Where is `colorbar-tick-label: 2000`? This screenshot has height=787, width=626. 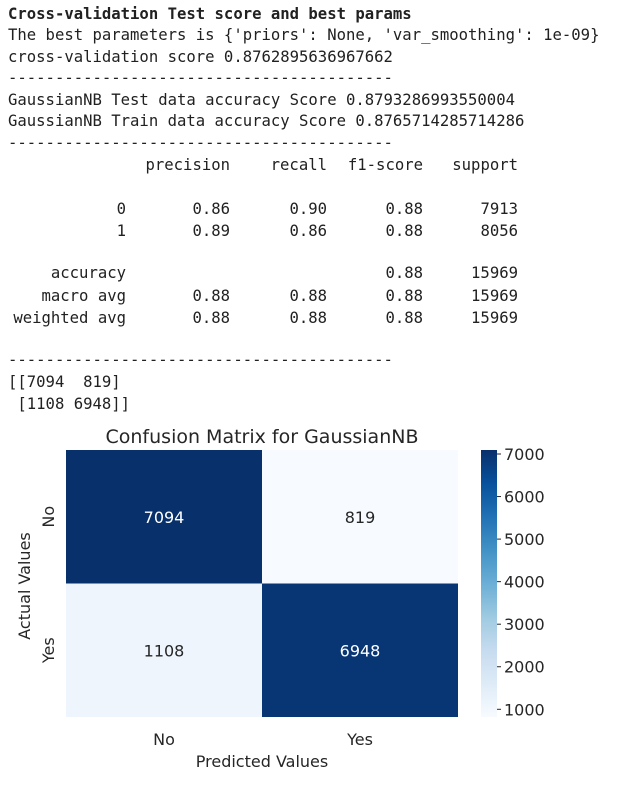
colorbar-tick-label: 2000 is located at coordinates (524, 667).